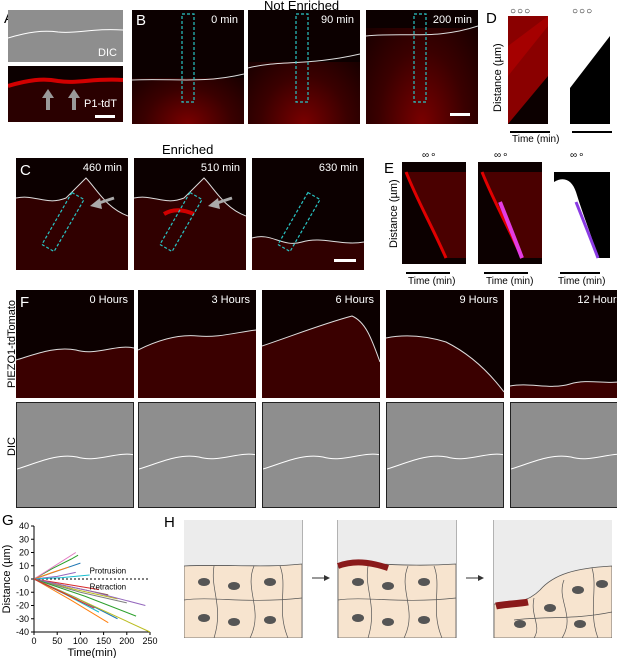 The width and height of the screenshot is (617, 658). I want to click on panel-b-frame-1: 0 min, so click(188, 67).